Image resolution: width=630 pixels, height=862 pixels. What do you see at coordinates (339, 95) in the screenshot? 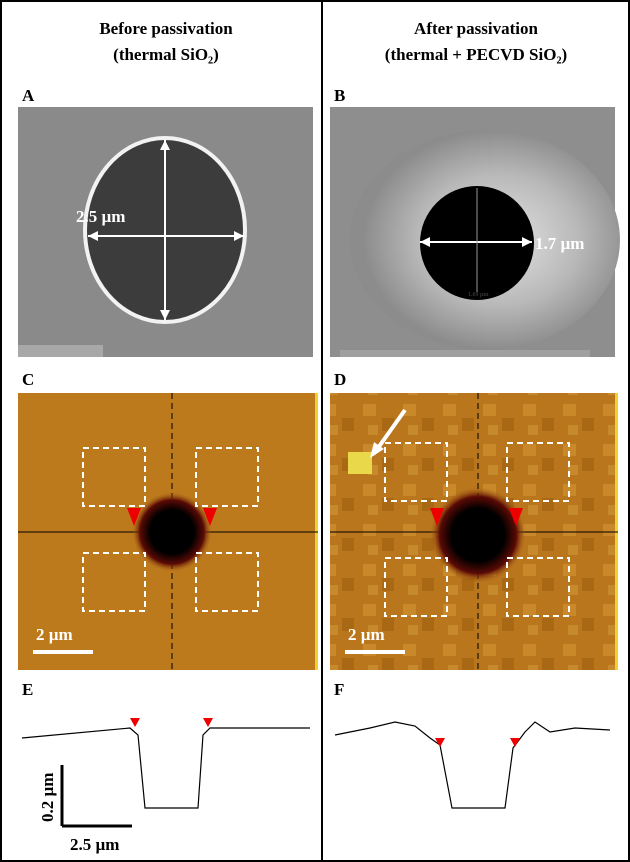
I see `panel-label: B` at bounding box center [339, 95].